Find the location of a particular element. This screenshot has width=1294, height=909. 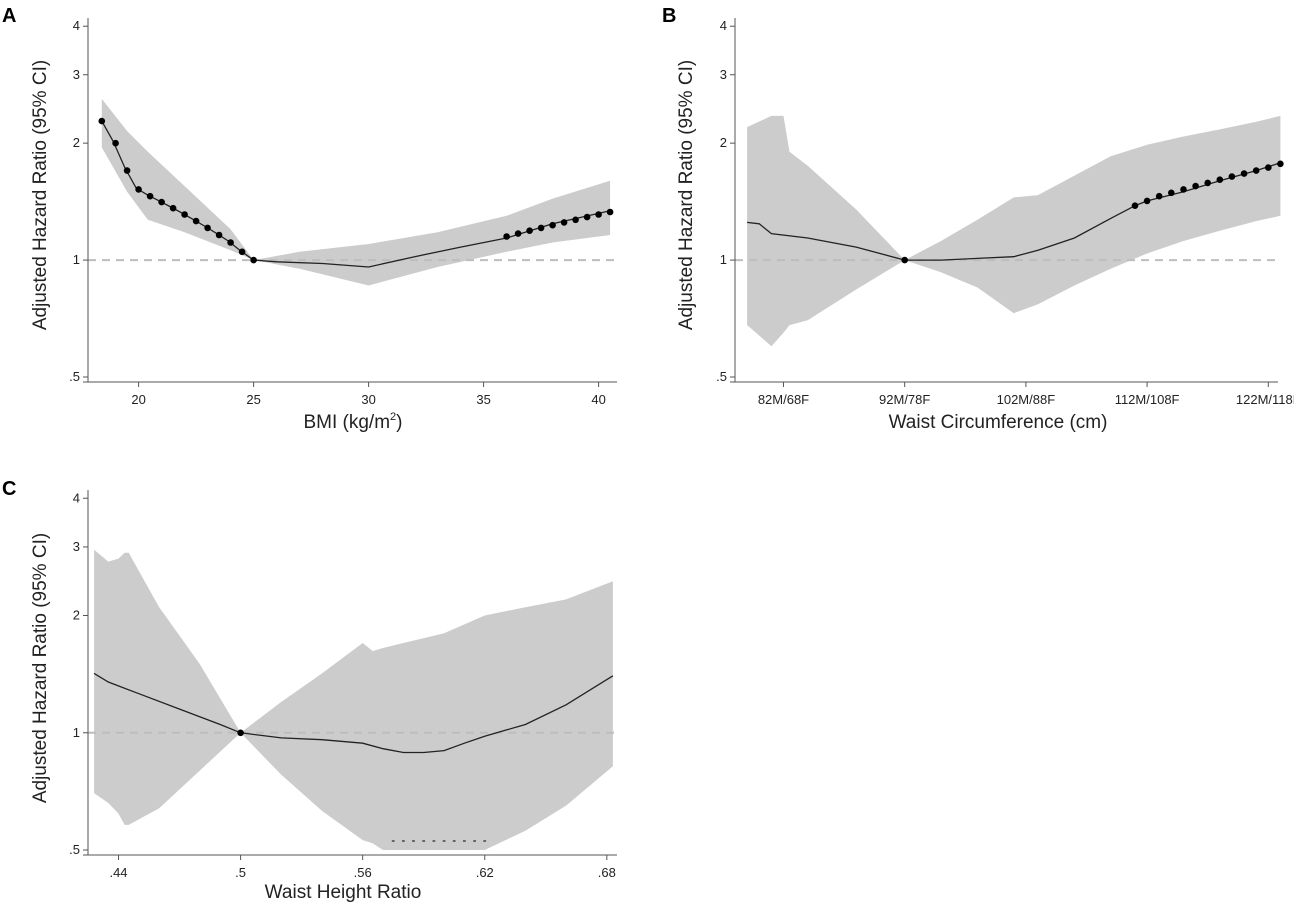

panel-b-x-tick-label: 112M/108F is located at coordinates (1147, 399).